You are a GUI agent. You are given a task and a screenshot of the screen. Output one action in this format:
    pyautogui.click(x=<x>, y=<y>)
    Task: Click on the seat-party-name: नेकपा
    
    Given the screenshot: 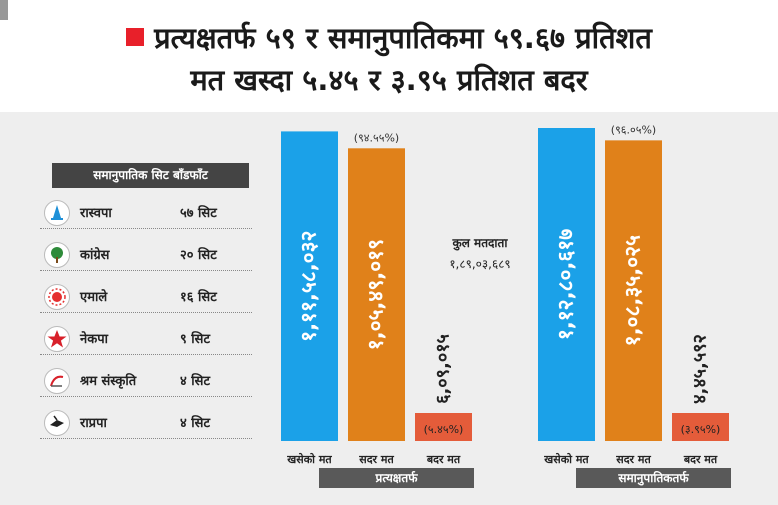 What is the action you would take?
    pyautogui.click(x=94, y=339)
    